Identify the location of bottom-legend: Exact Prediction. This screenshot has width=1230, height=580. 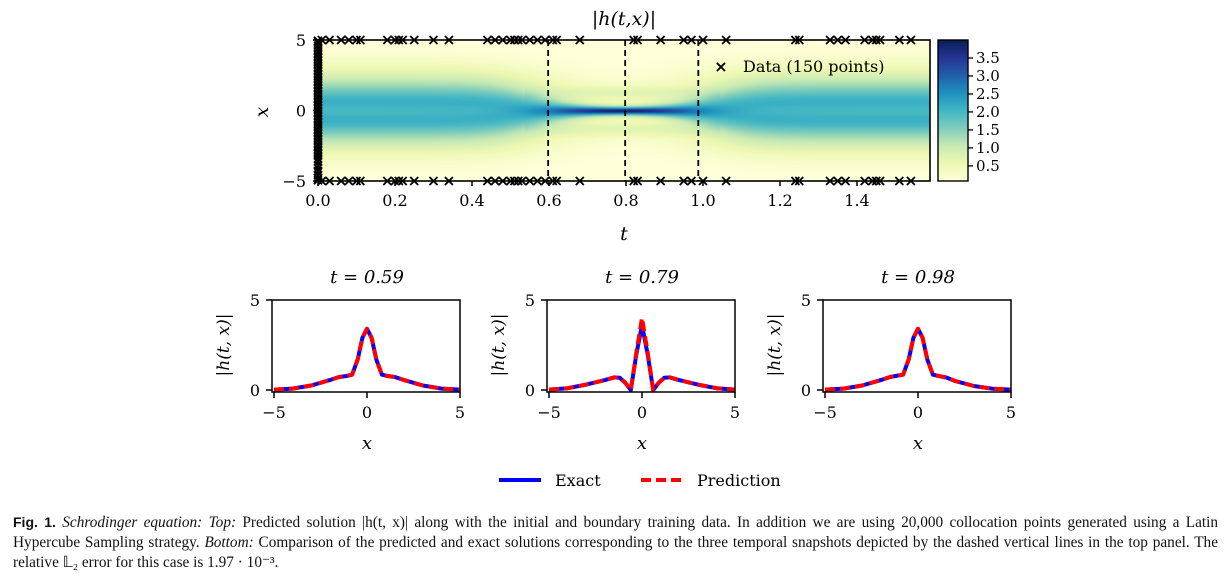
(640, 480).